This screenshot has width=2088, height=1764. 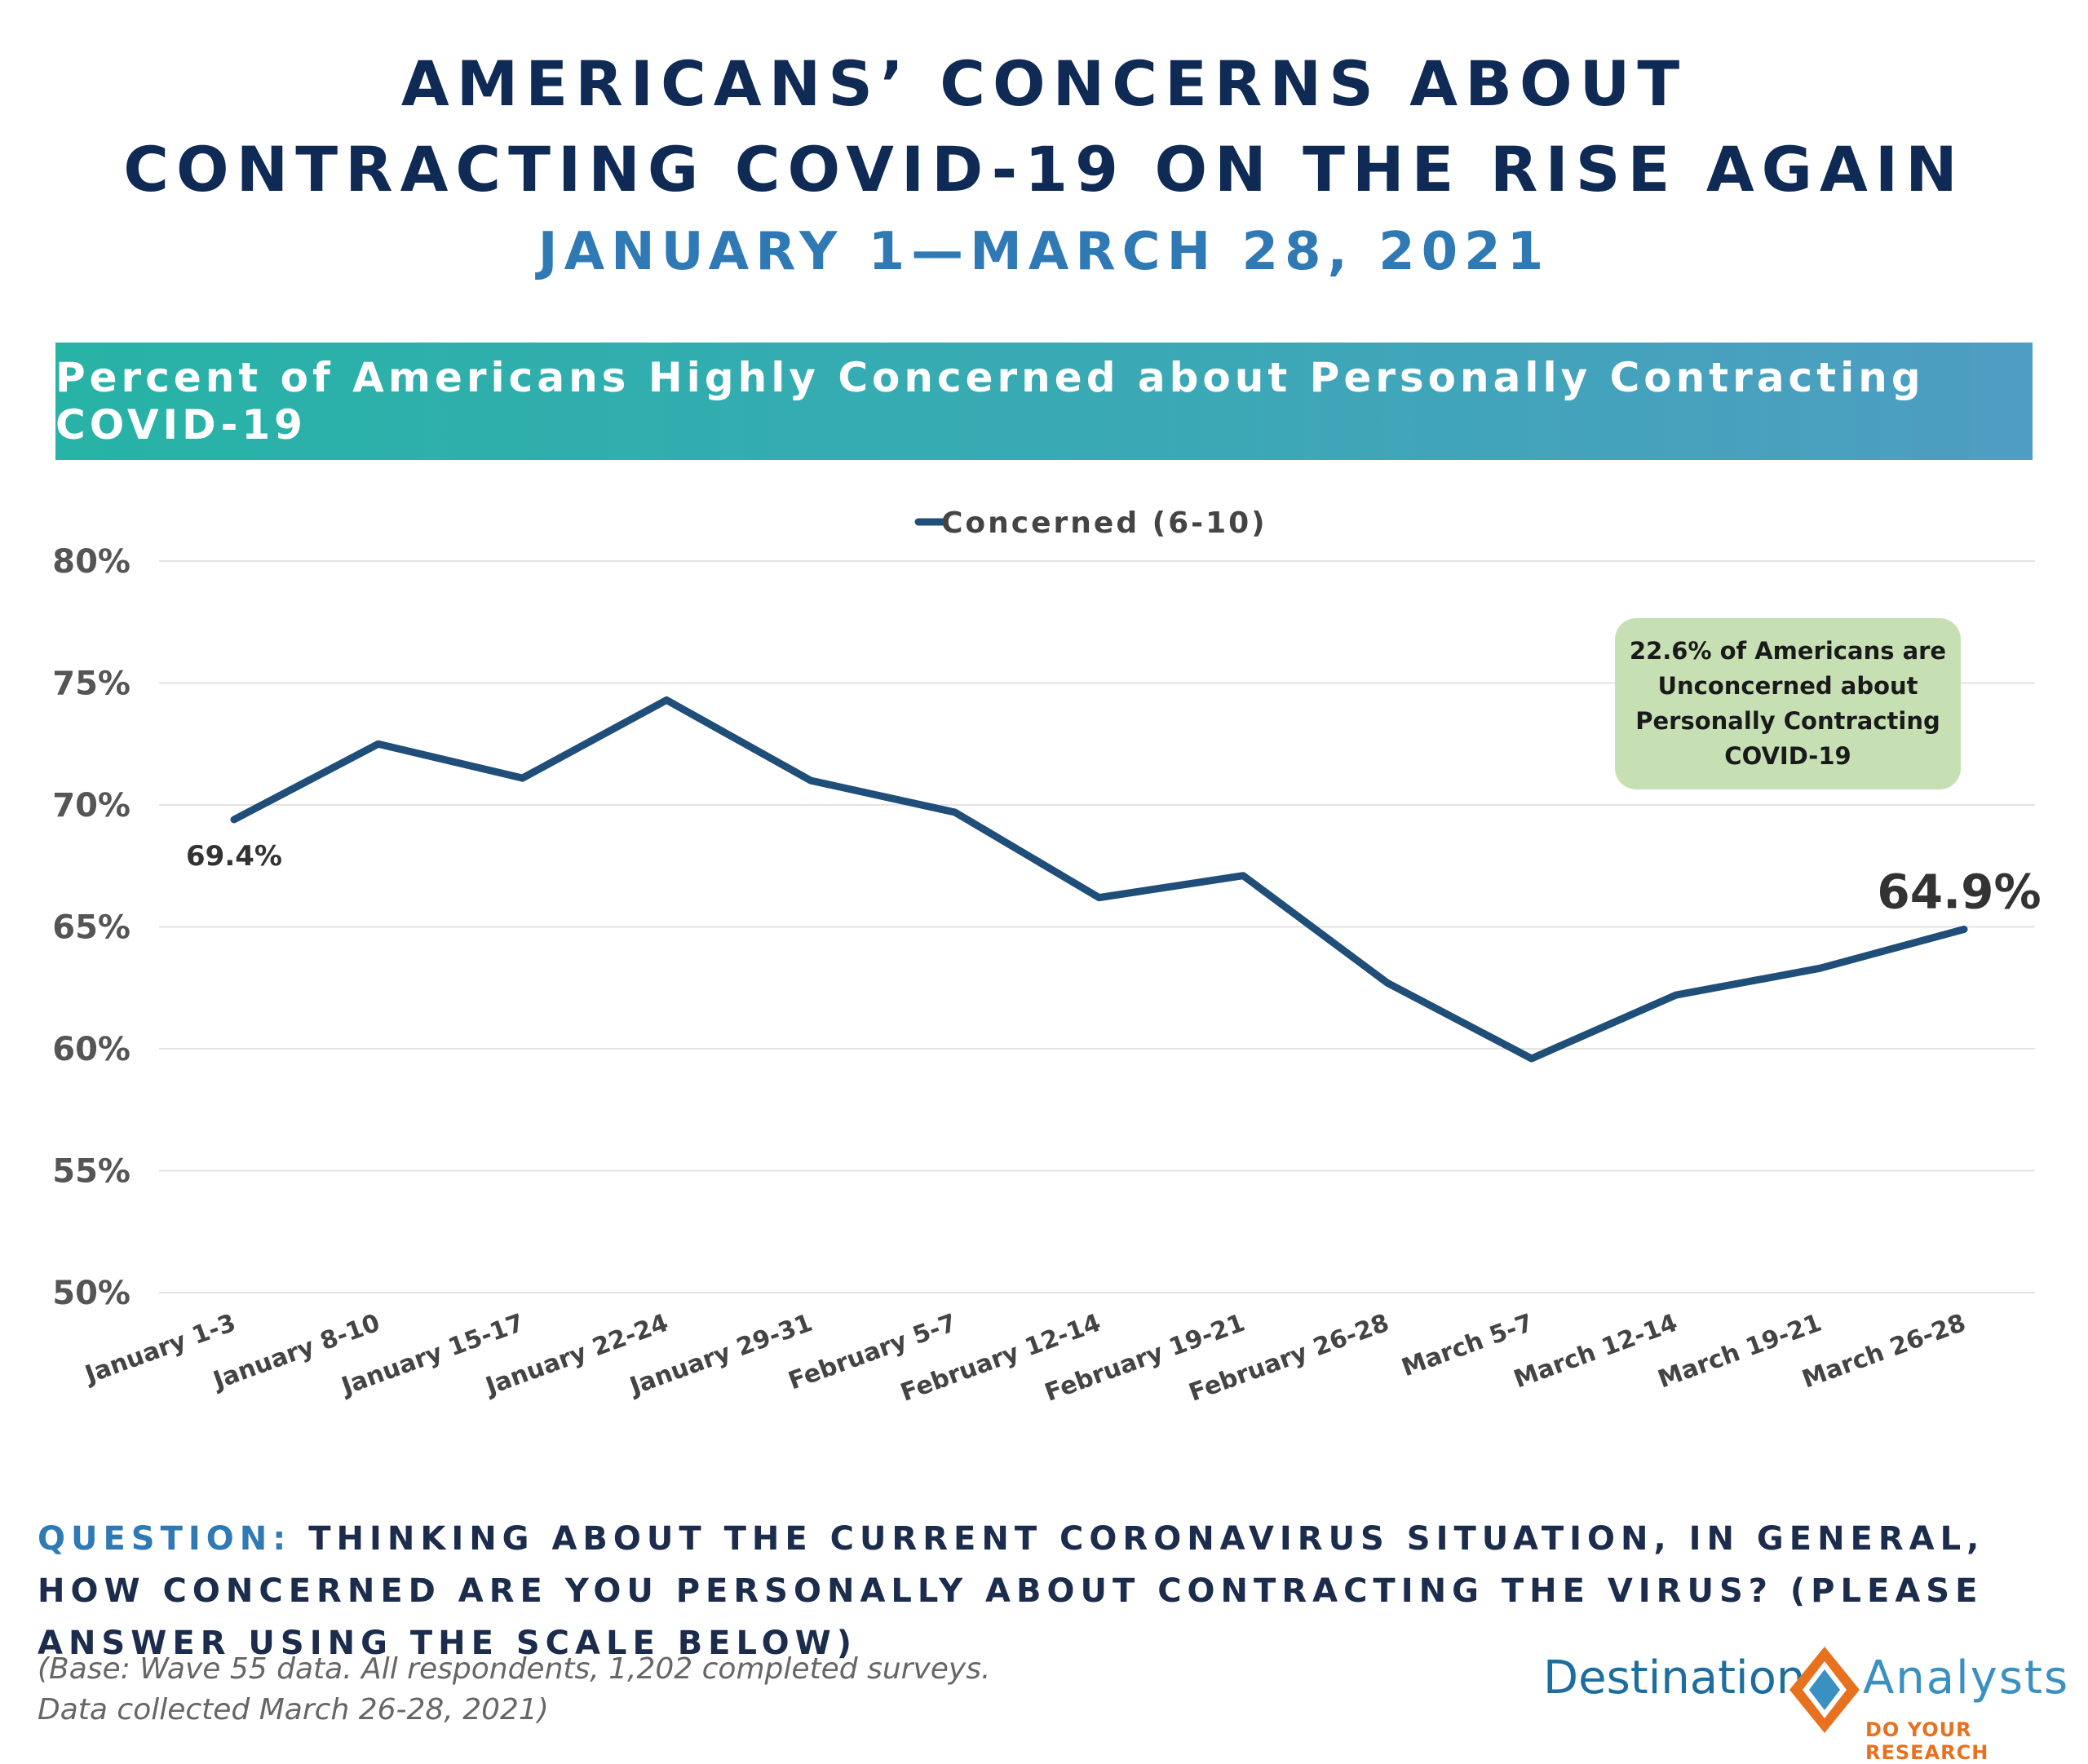 I want to click on legend: Concerned (6-10), so click(x=1090, y=523).